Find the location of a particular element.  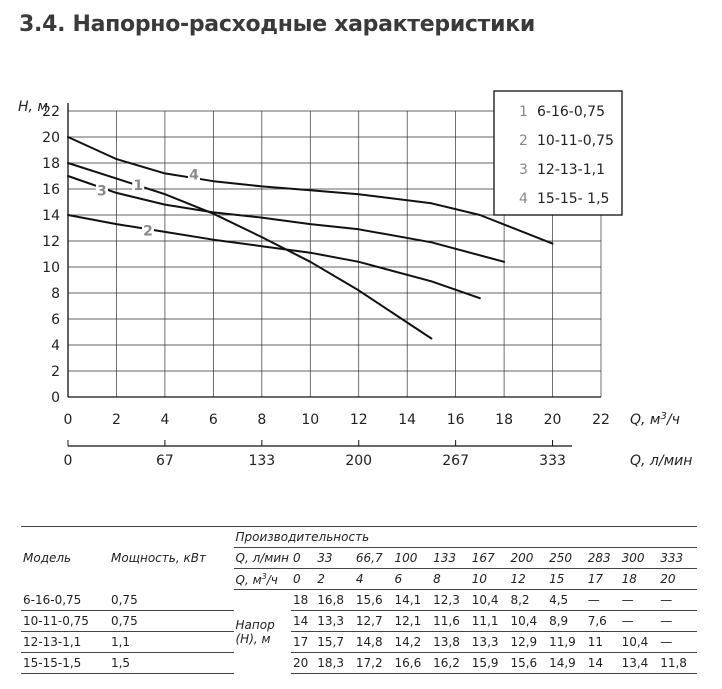

x-tick-label: 2 is located at coordinates (116, 420).